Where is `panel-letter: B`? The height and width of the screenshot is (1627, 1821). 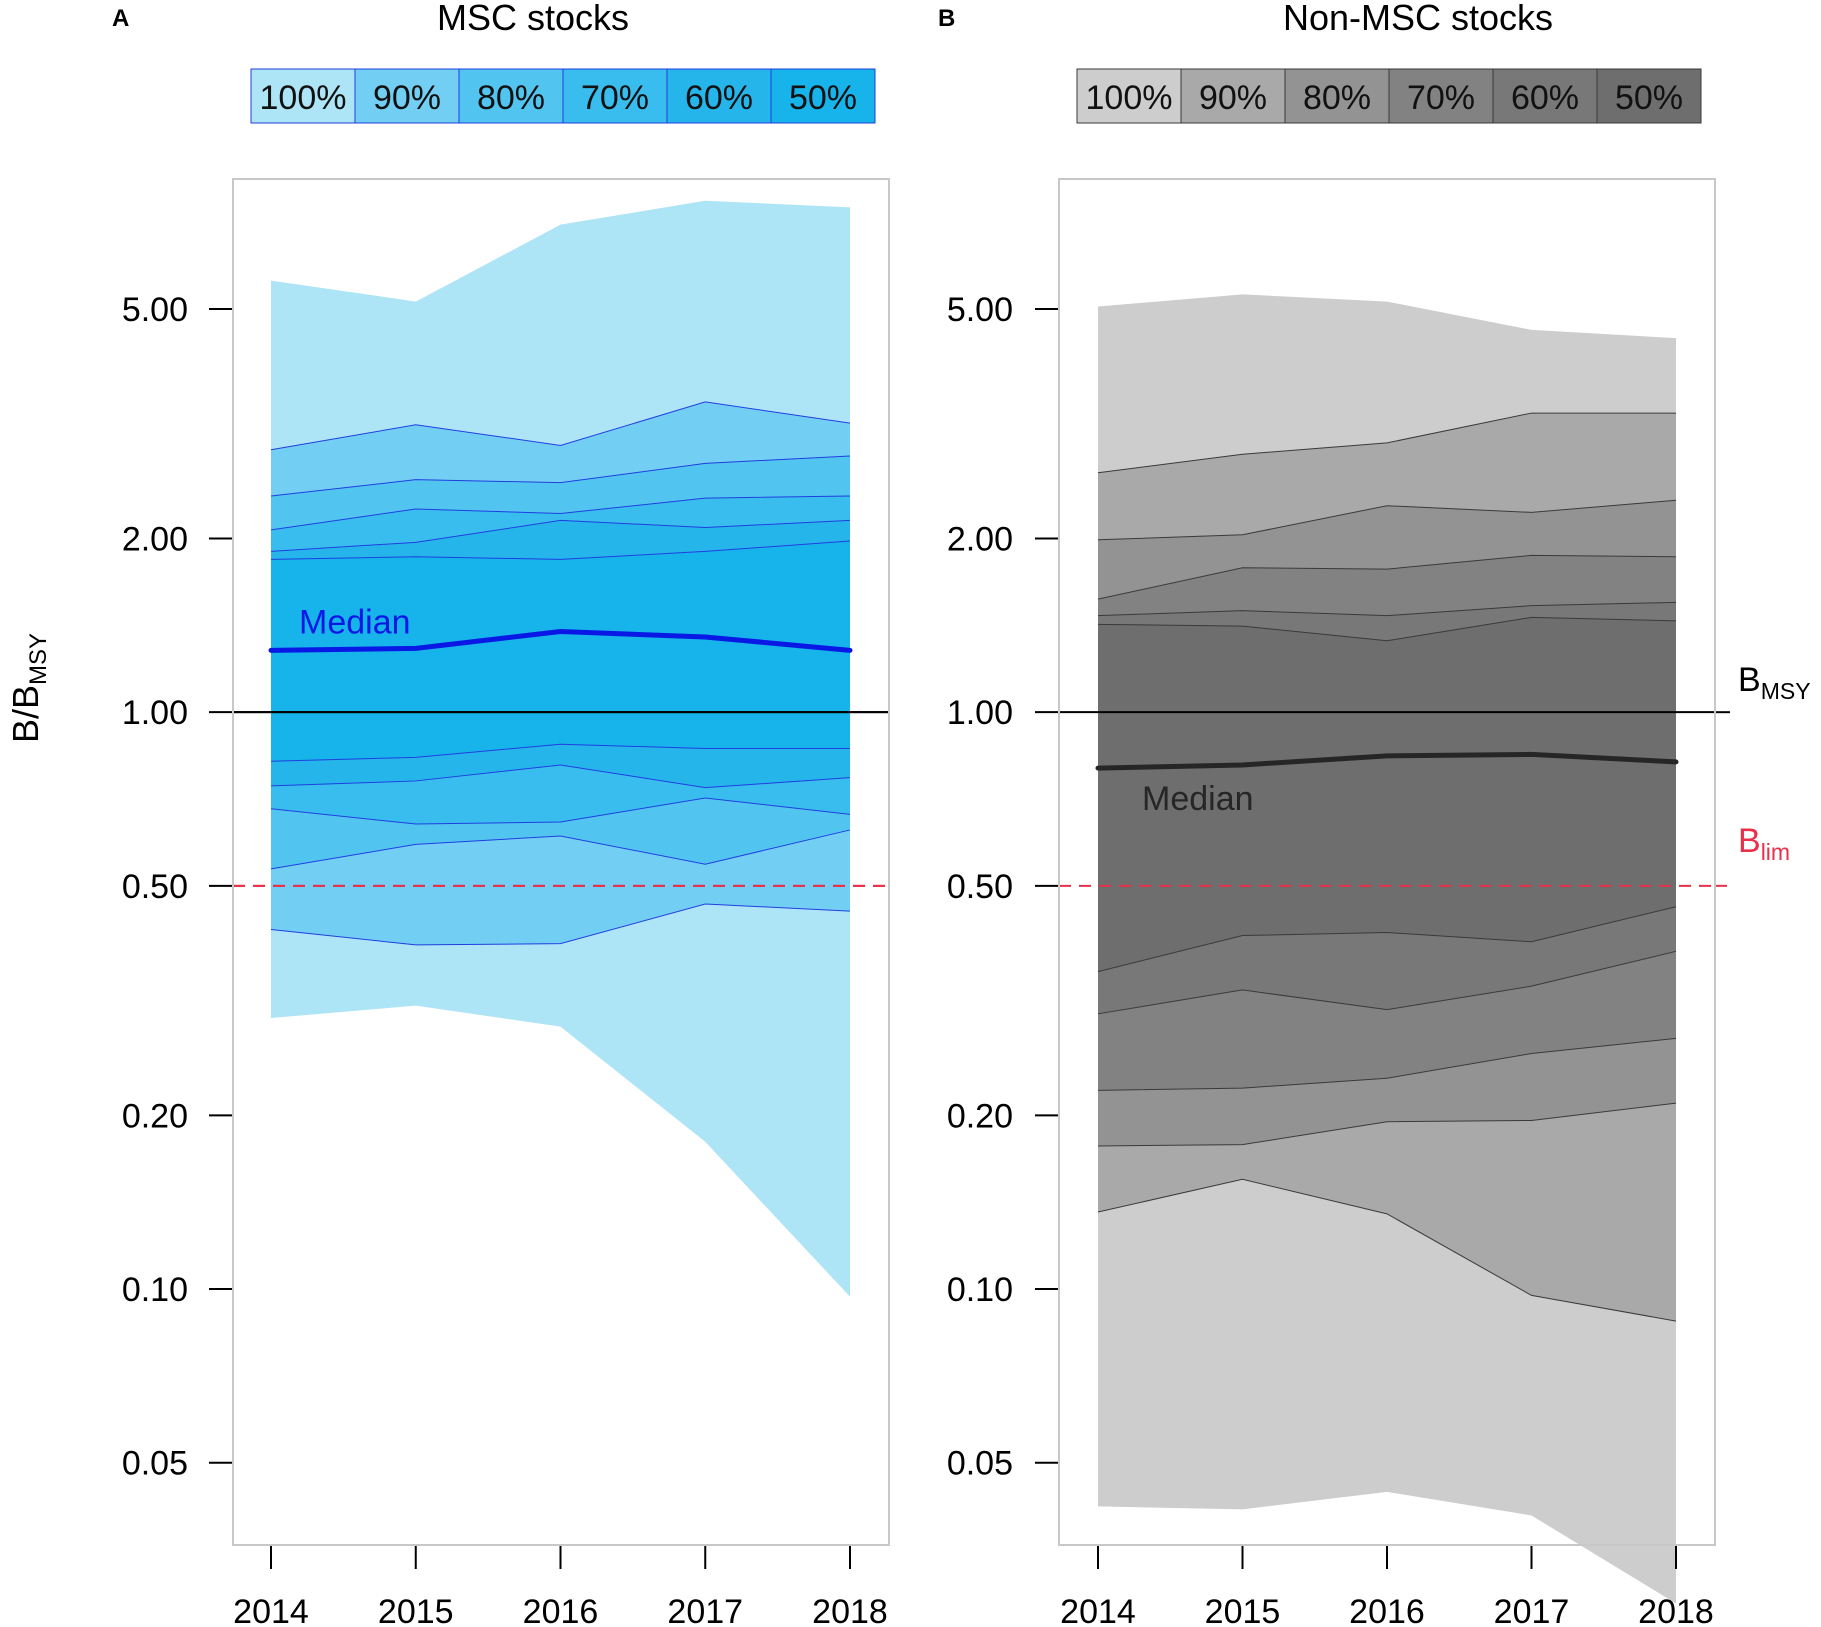 panel-letter: B is located at coordinates (946, 18).